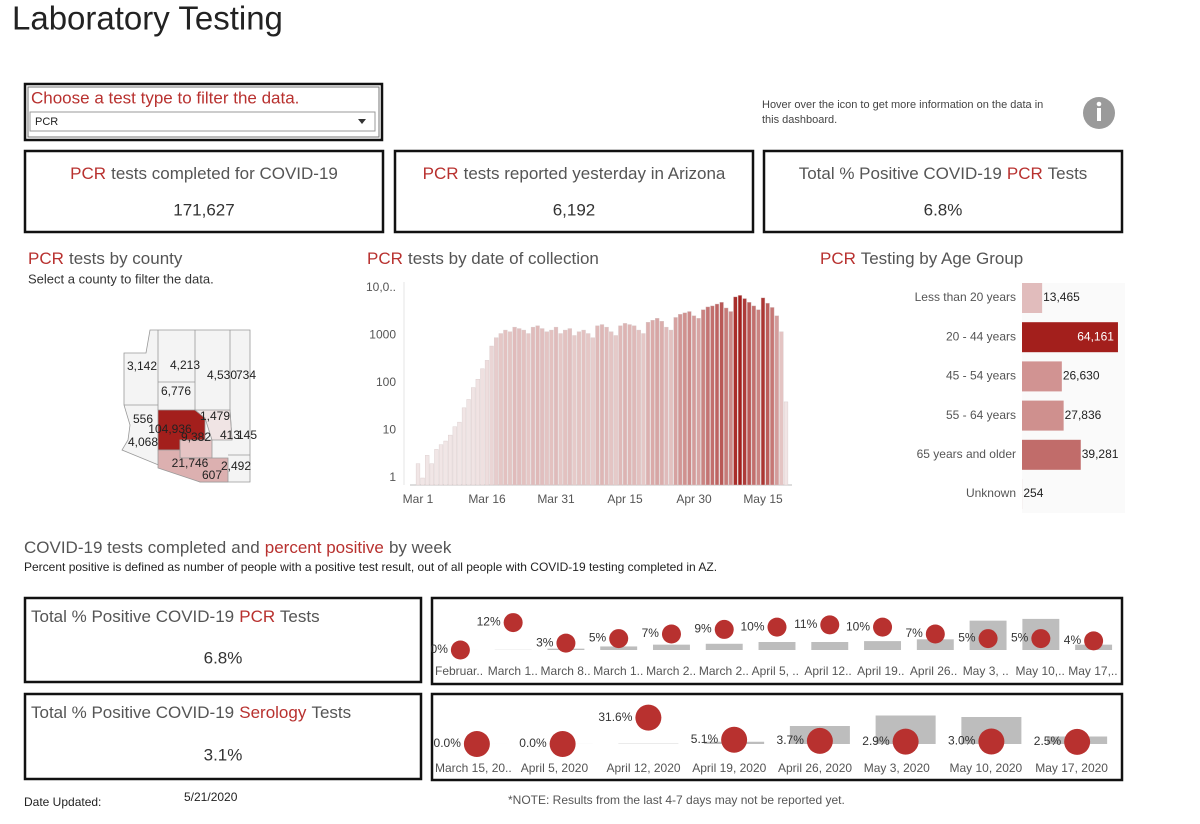  I want to click on info-icon-dot, so click(1099, 104).